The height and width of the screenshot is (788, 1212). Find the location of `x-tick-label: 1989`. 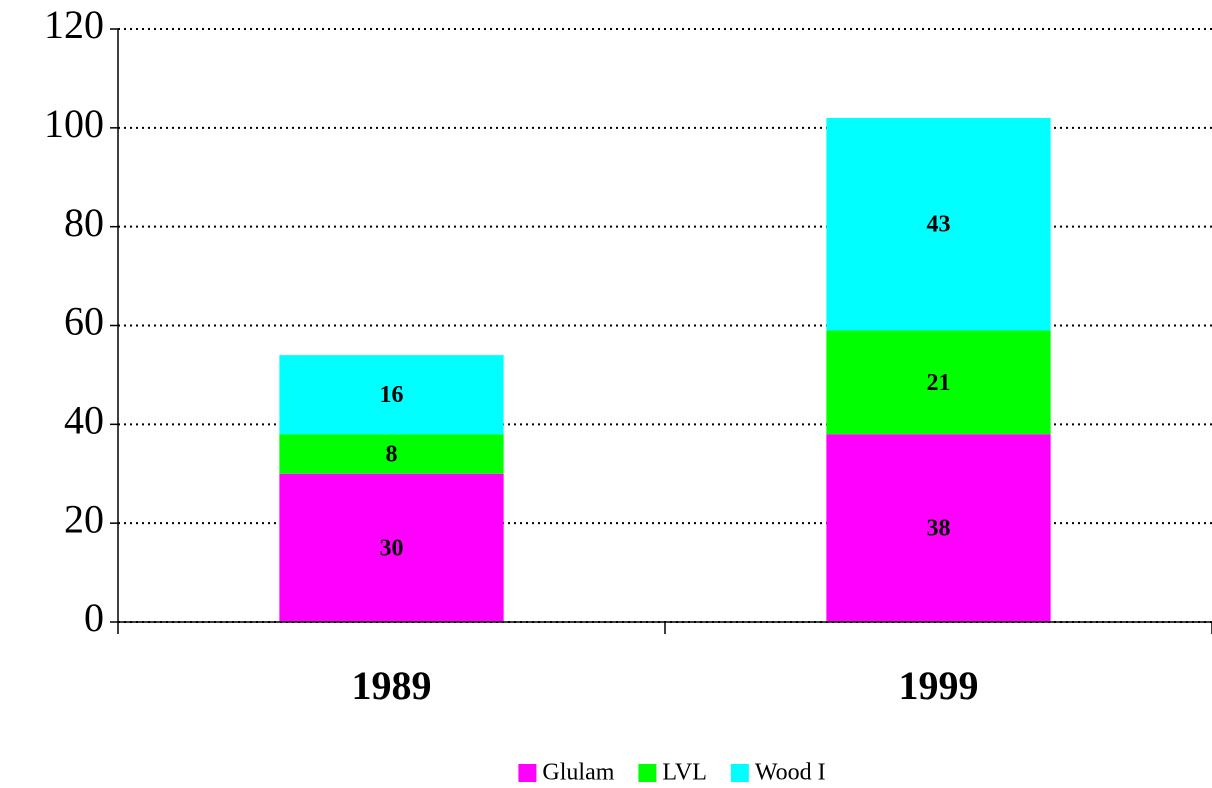

x-tick-label: 1989 is located at coordinates (392, 685).